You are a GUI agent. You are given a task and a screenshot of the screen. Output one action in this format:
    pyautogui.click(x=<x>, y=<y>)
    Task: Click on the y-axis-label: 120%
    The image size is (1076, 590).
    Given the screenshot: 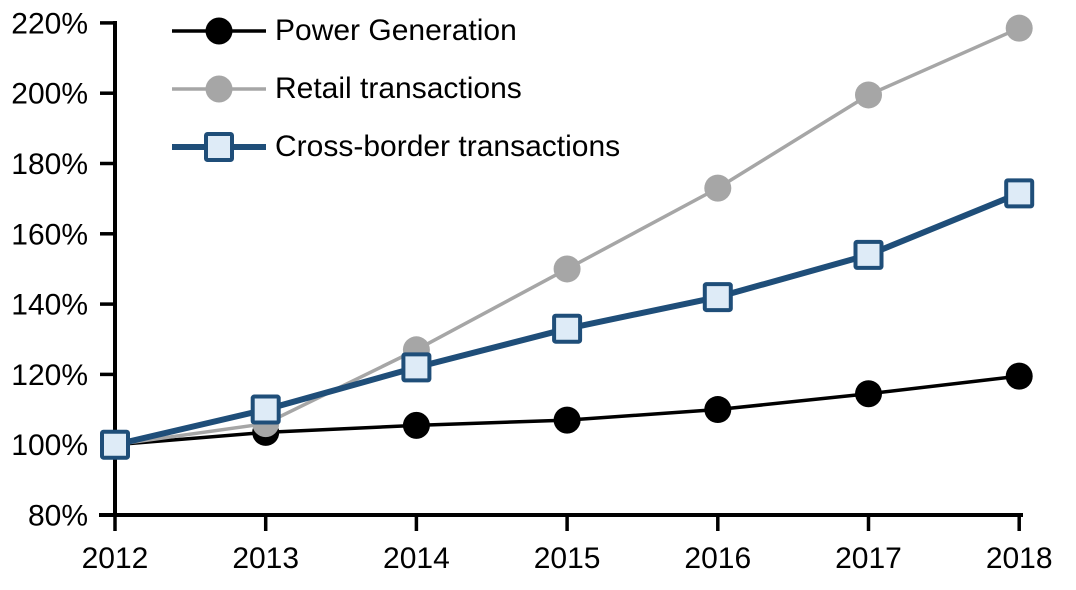 What is the action you would take?
    pyautogui.click(x=49, y=375)
    